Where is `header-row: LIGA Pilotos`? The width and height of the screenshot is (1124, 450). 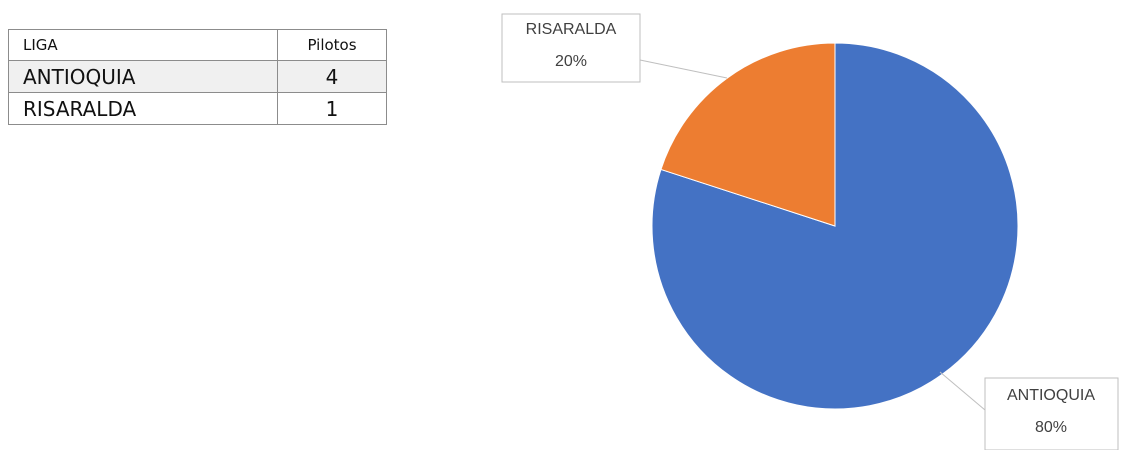
header-row: LIGA Pilotos is located at coordinates (197, 45).